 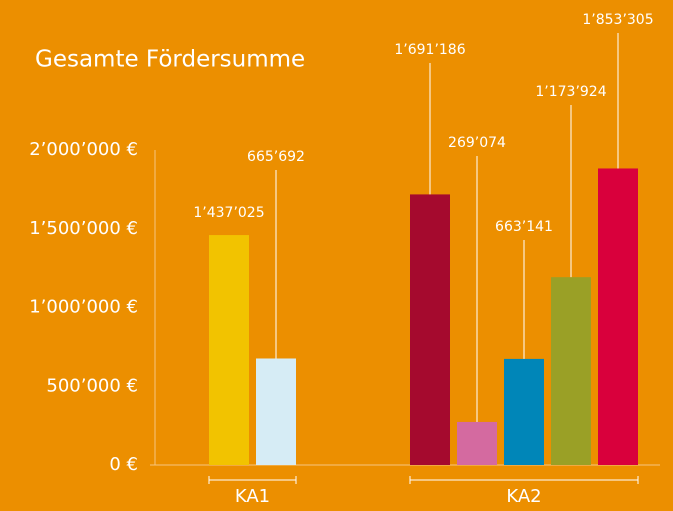 I want to click on y-tick-label: 1’000’000 €, so click(x=83, y=307).